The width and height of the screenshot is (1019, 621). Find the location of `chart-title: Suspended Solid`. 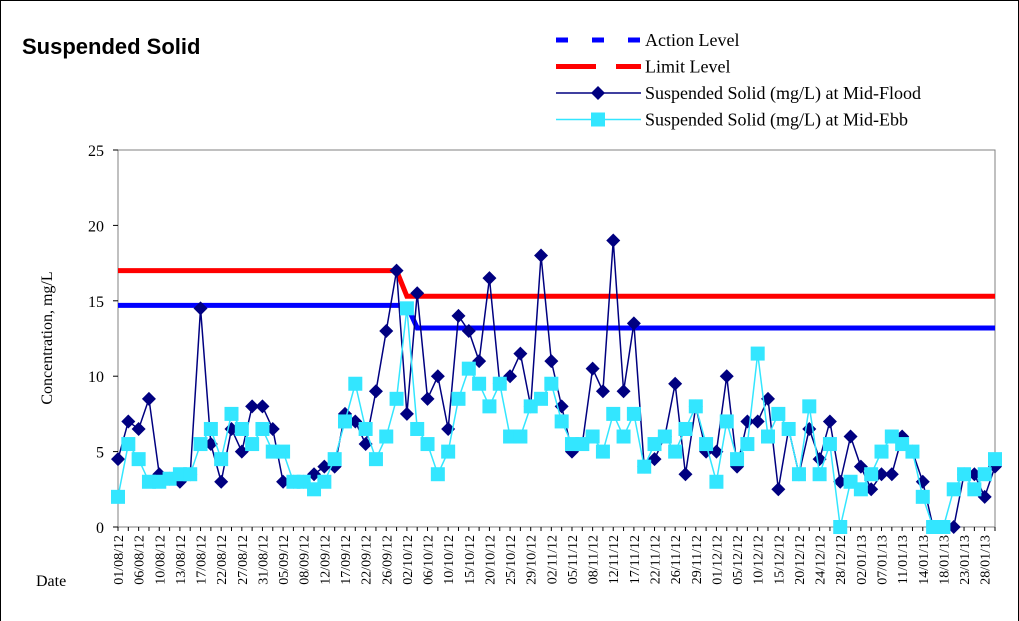

chart-title: Suspended Solid is located at coordinates (111, 46).